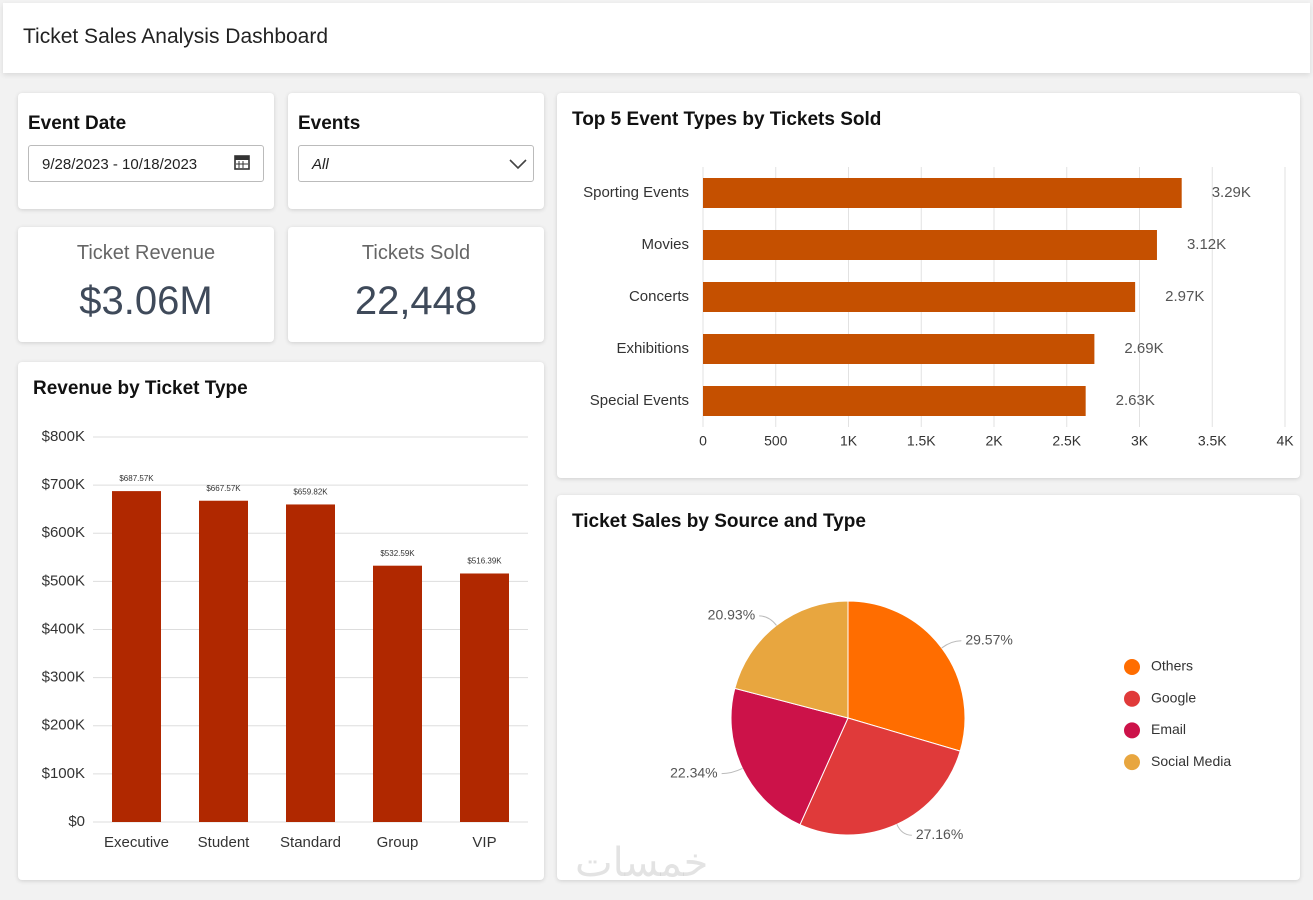  What do you see at coordinates (320, 164) in the screenshot?
I see `dropdown-value: All` at bounding box center [320, 164].